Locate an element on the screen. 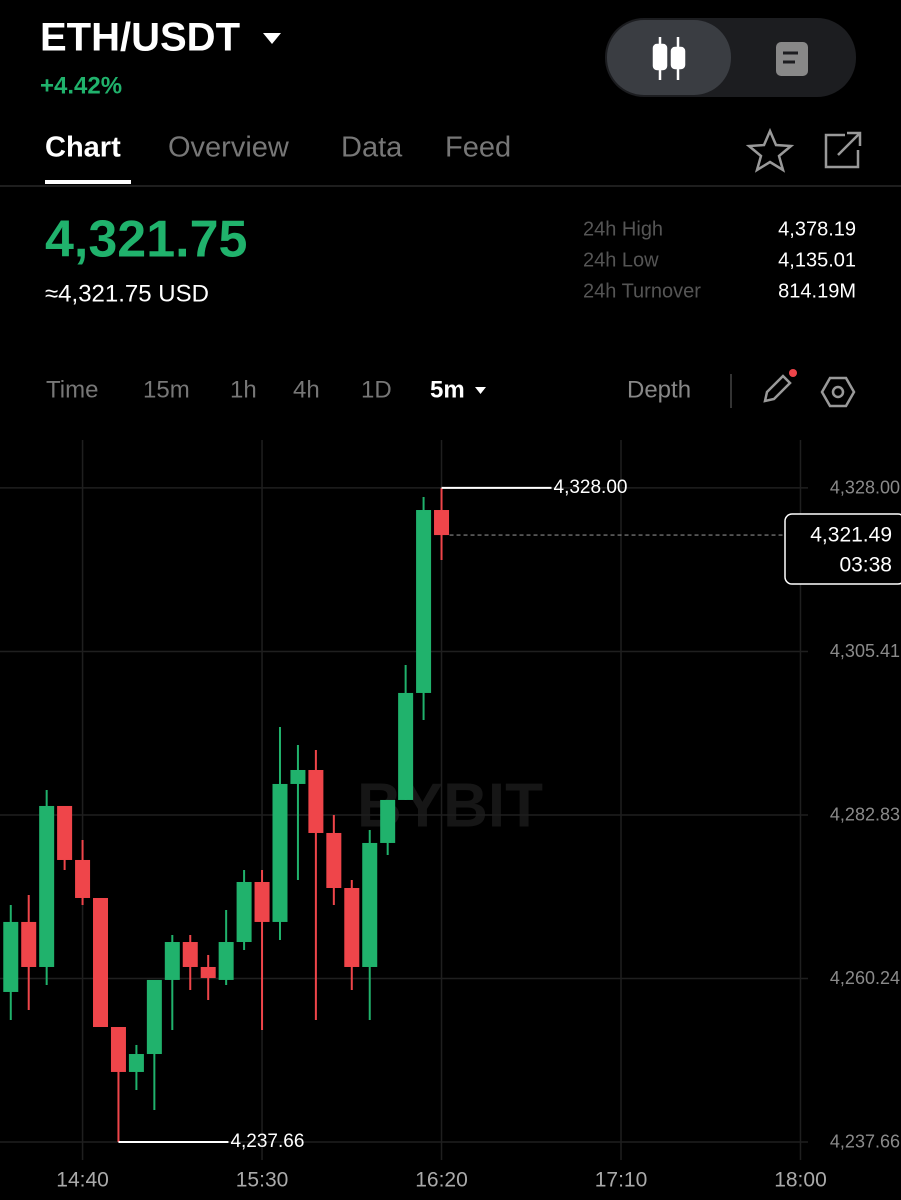 The height and width of the screenshot is (1200, 901). y-tick-label: 4,237.66 is located at coordinates (865, 1142).